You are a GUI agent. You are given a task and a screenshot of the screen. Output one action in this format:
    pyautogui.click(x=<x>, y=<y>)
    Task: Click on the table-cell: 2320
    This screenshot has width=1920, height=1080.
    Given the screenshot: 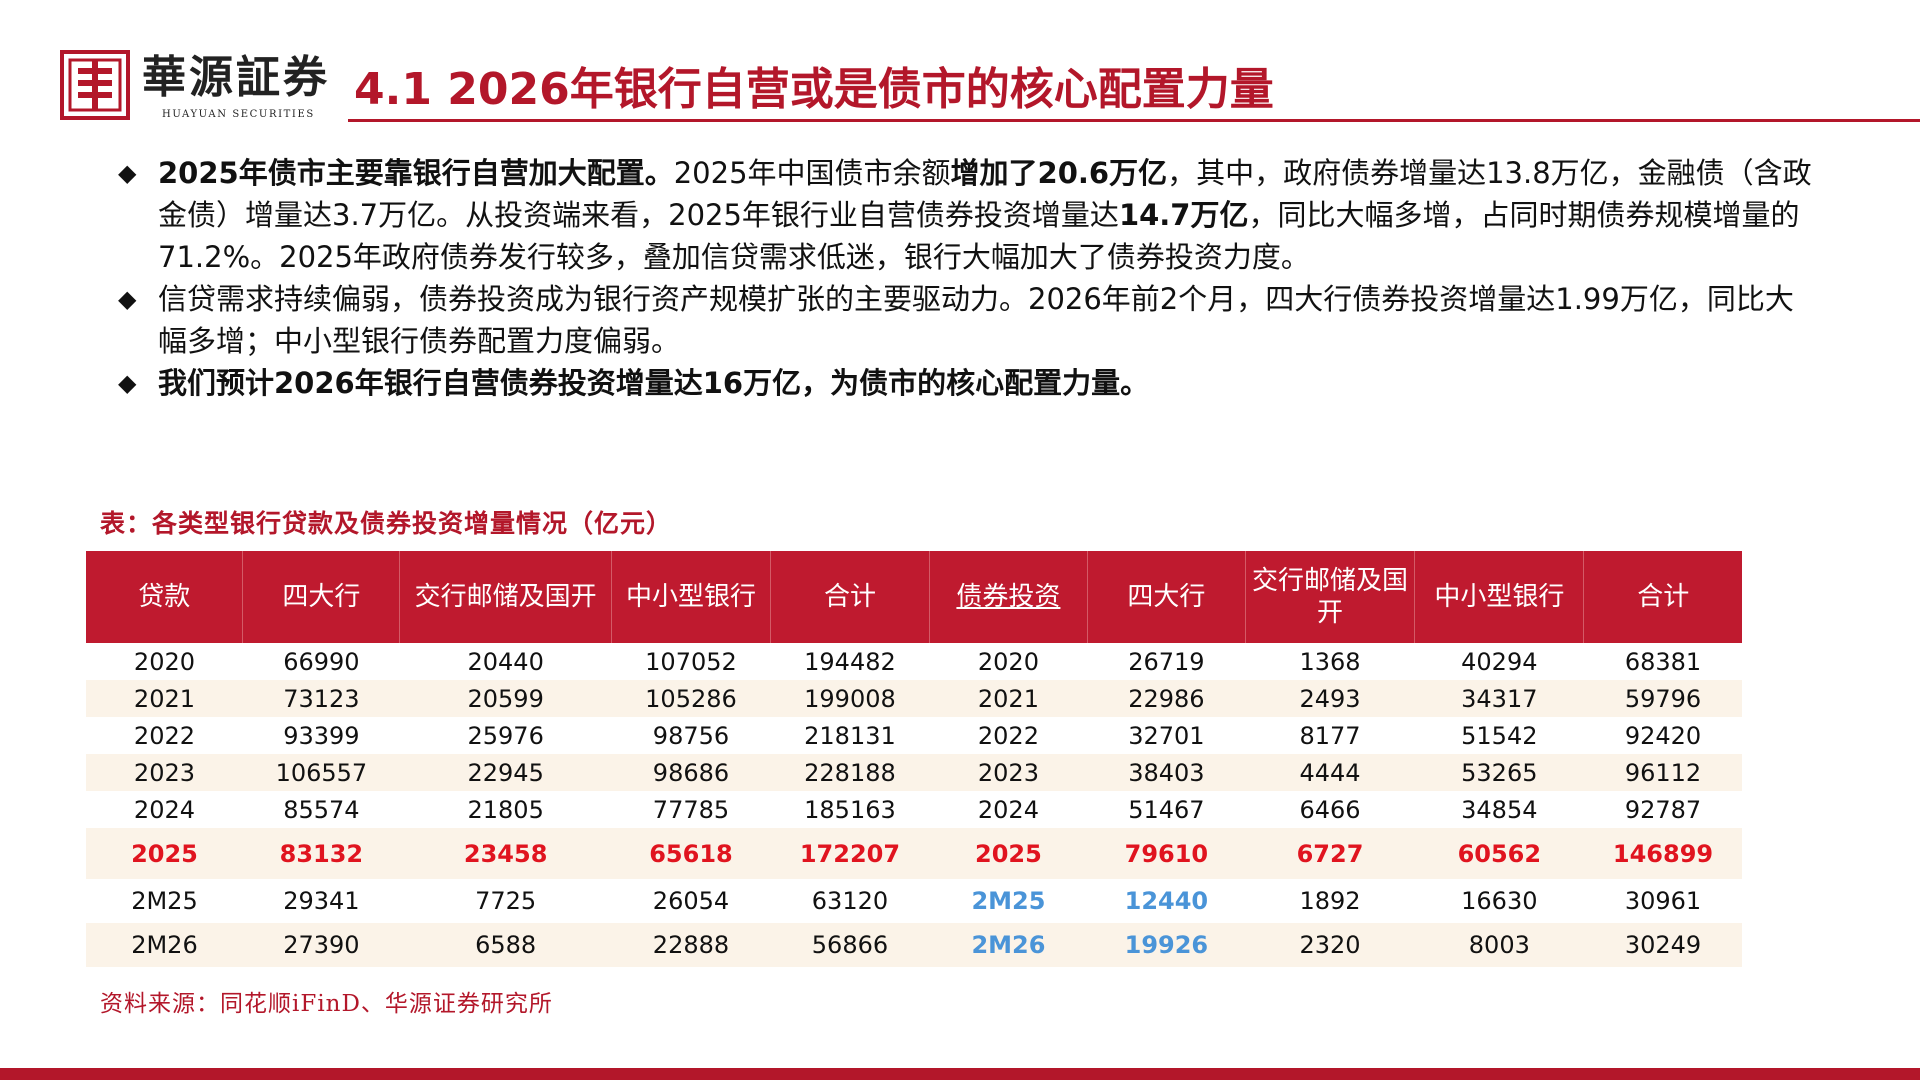 What is the action you would take?
    pyautogui.click(x=1330, y=945)
    